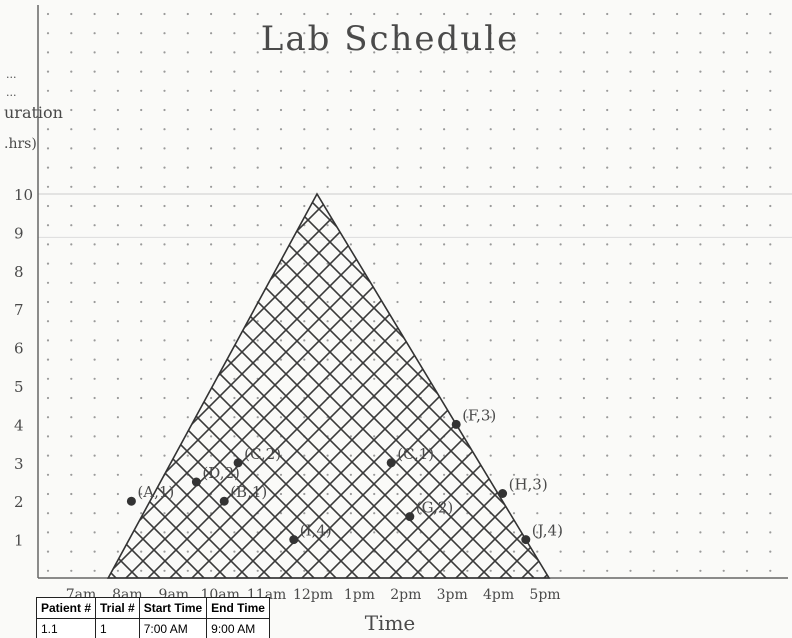 This screenshot has height=638, width=792. What do you see at coordinates (153, 628) in the screenshot?
I see `table-body: 1.1 1 7:00 AM 9:00 AM` at bounding box center [153, 628].